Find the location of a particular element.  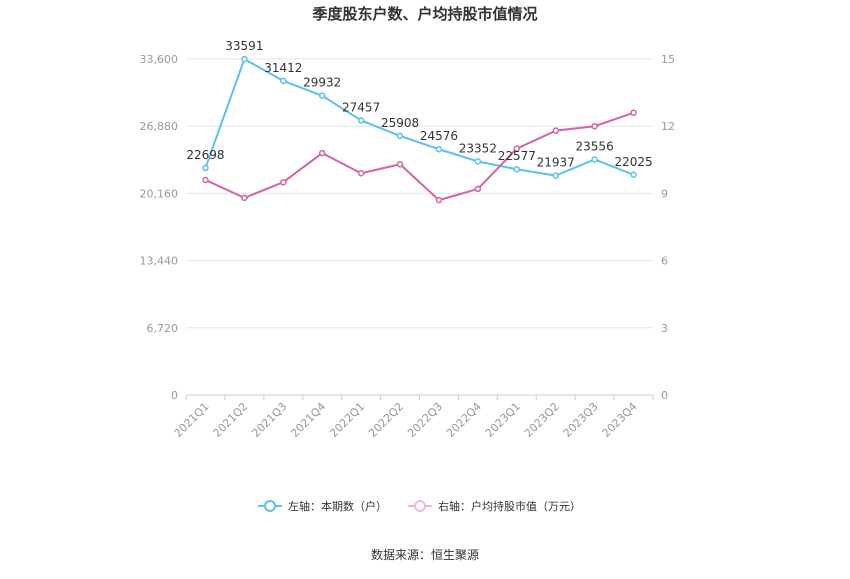

legend-households-label: 左轴：本期数（户） is located at coordinates (337, 506).